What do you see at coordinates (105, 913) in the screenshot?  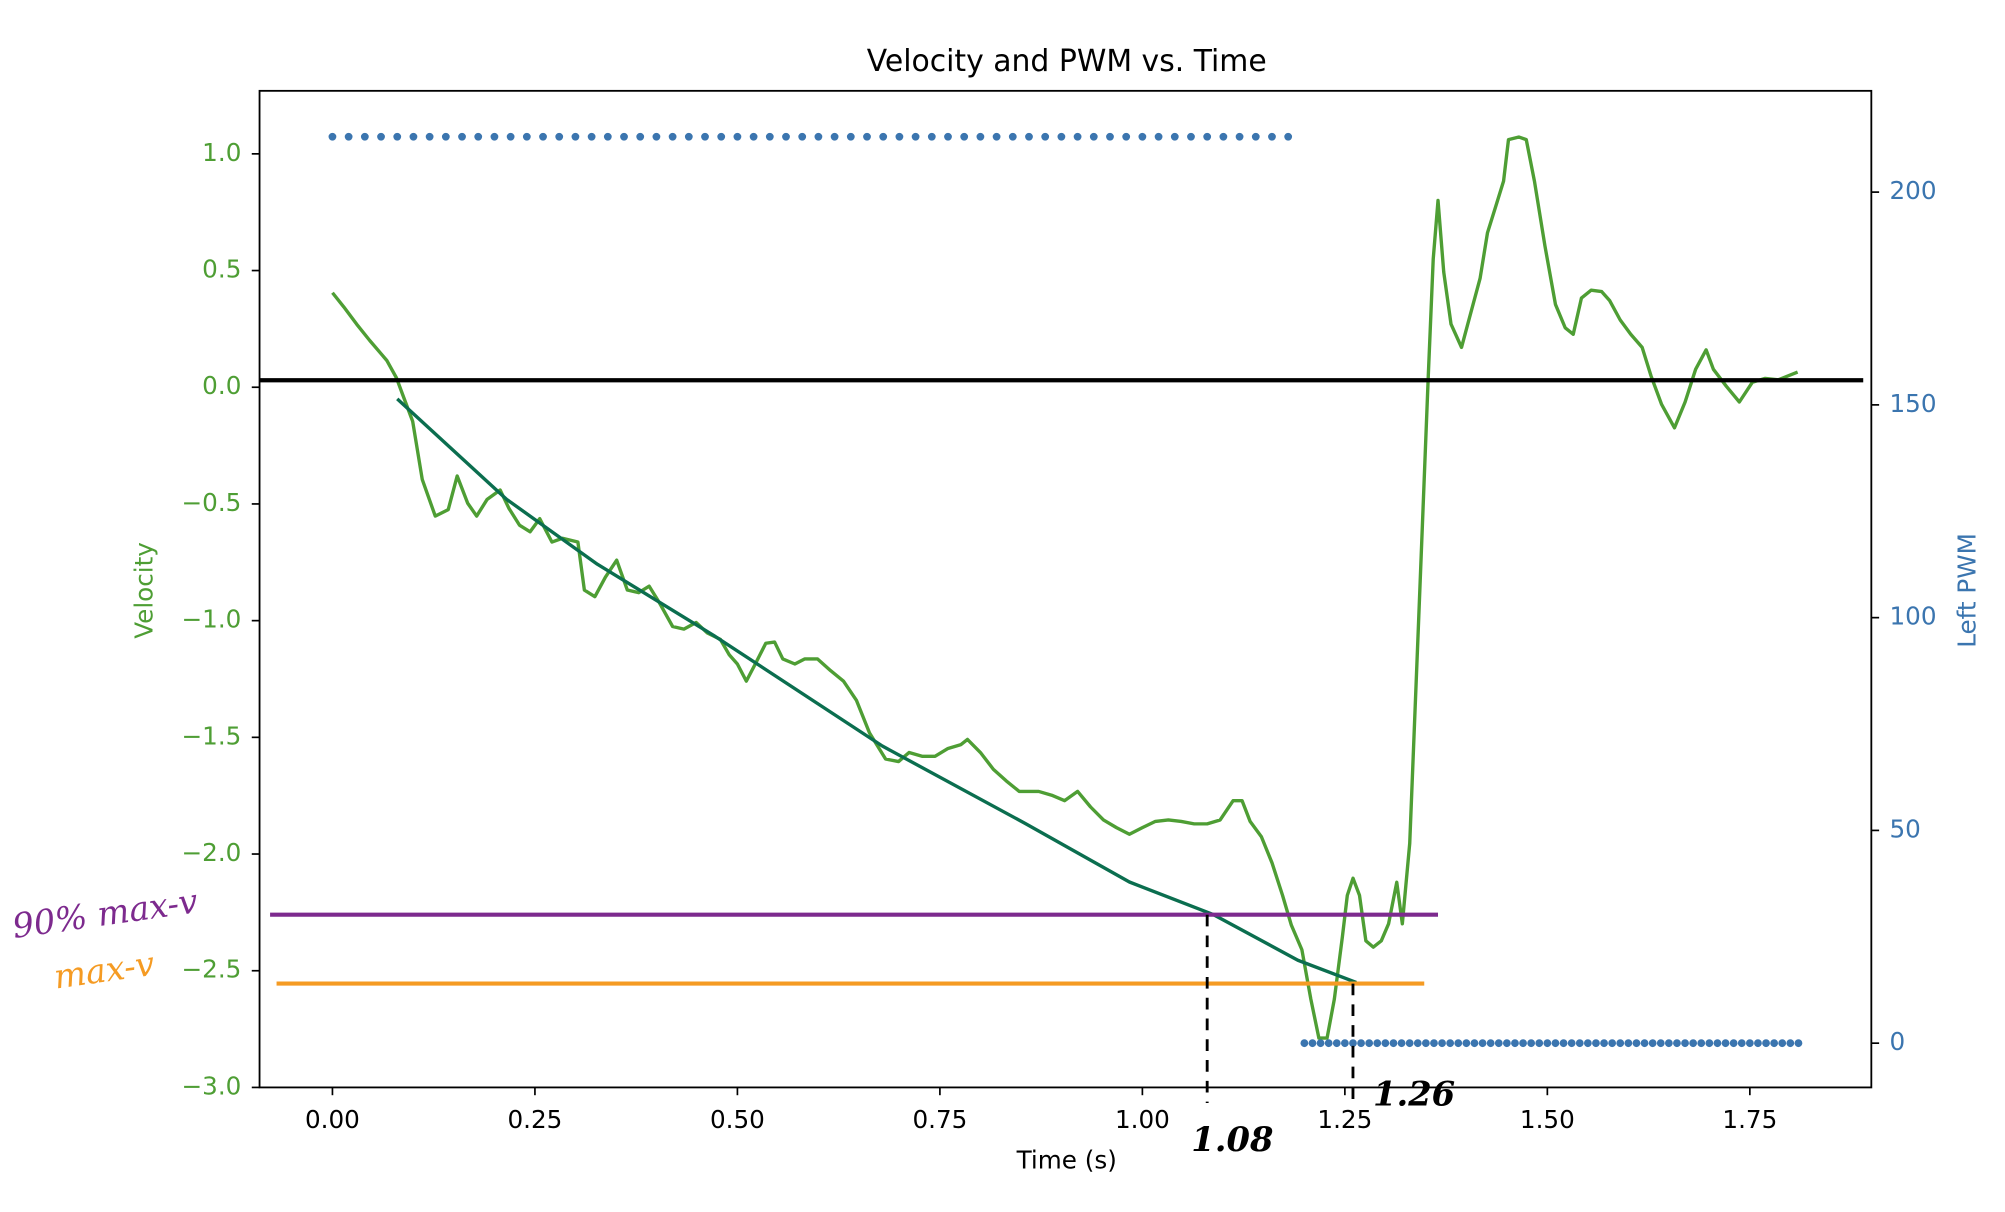 I see `reference-label: 90% max-v` at bounding box center [105, 913].